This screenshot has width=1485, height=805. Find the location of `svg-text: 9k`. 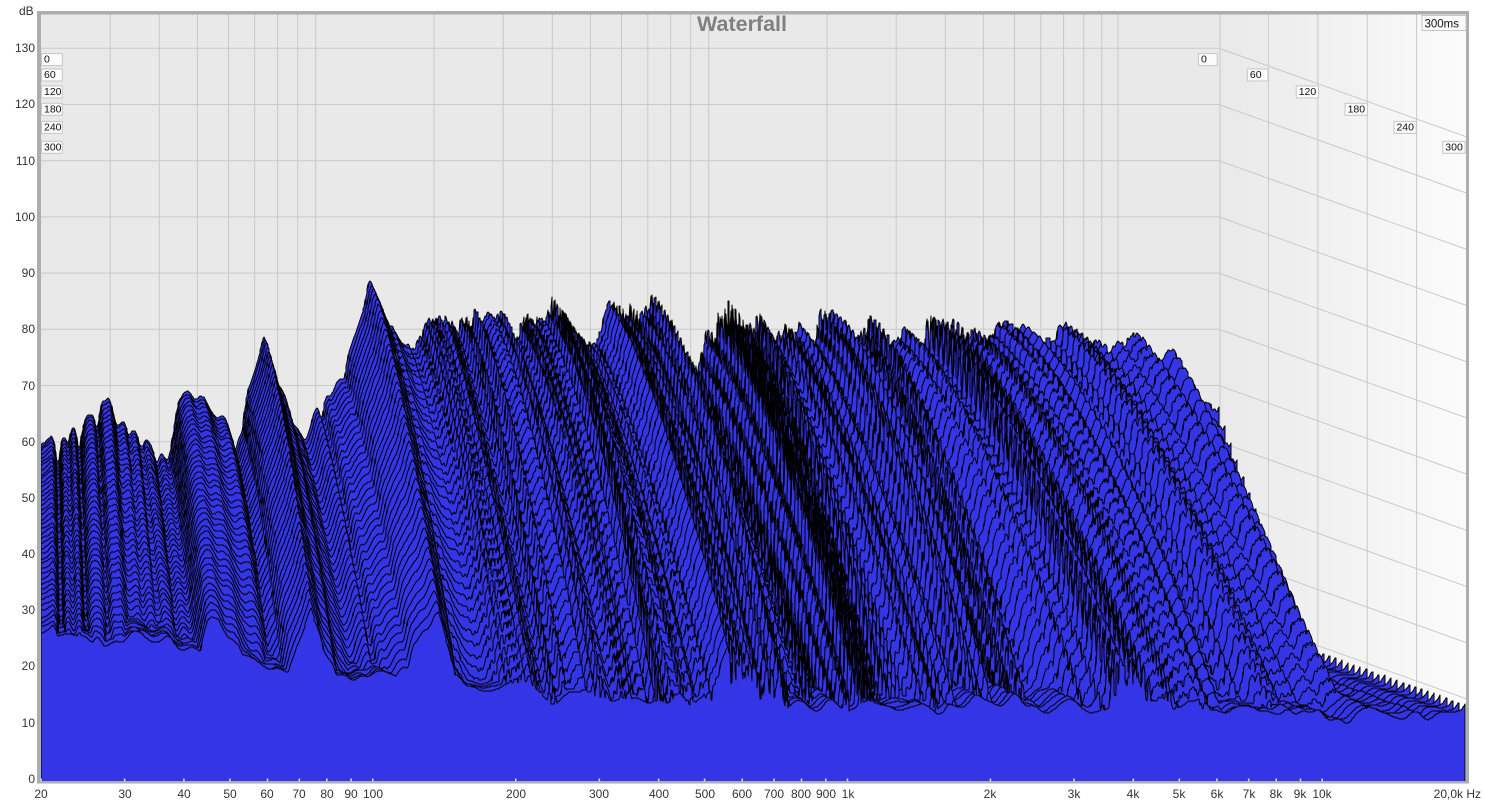

svg-text: 9k is located at coordinates (1301, 794).